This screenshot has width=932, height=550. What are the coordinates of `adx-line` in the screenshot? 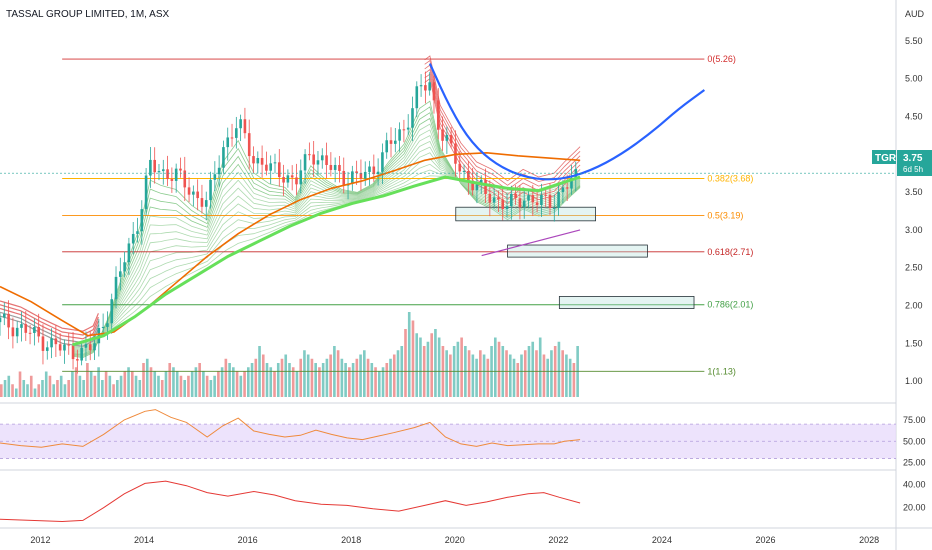 It's located at (290, 501).